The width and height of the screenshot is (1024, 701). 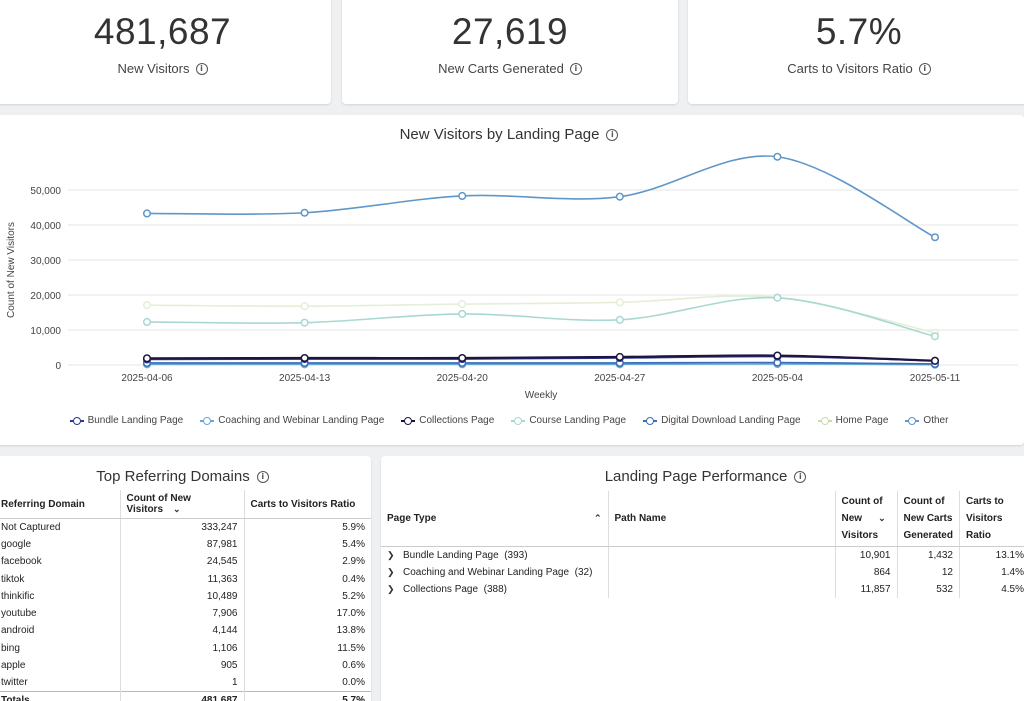 What do you see at coordinates (924, 501) in the screenshot?
I see `header-line: Count of` at bounding box center [924, 501].